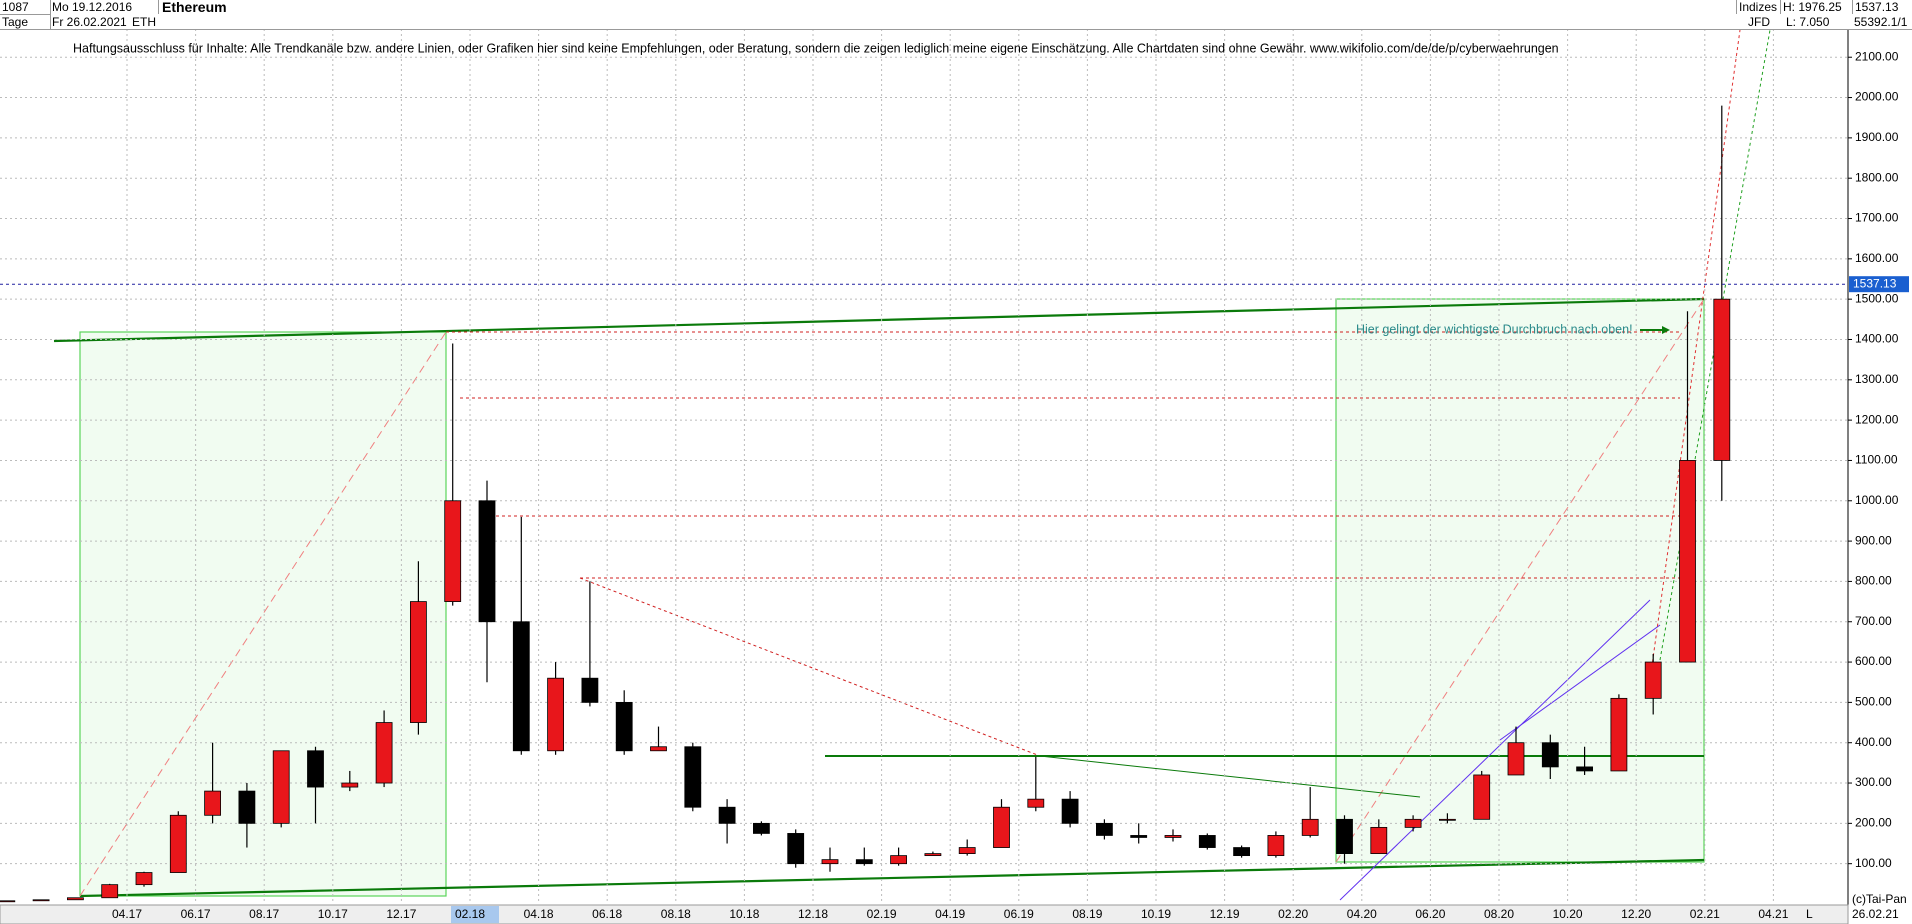  What do you see at coordinates (1808, 22) in the screenshot?
I see `low: L: 7.050` at bounding box center [1808, 22].